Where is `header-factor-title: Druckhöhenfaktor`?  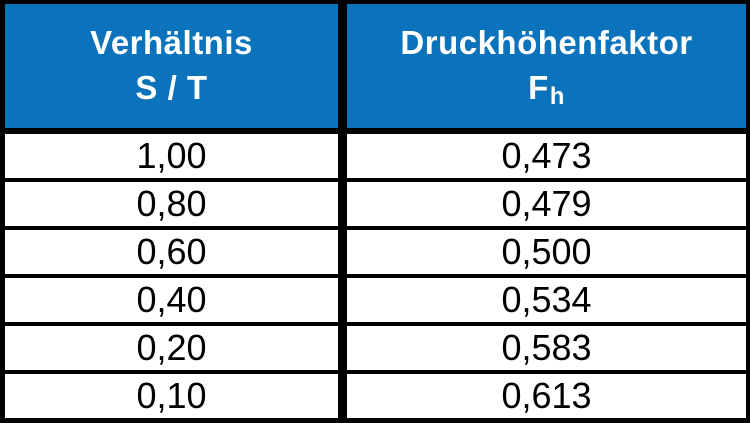
header-factor-title: Druckhöhenfaktor is located at coordinates (546, 43).